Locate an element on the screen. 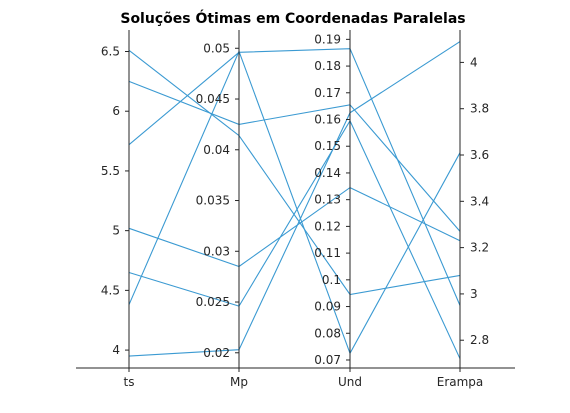 Image resolution: width=570 pixels, height=413 pixels. tick-label: 3.6 is located at coordinates (479, 155).